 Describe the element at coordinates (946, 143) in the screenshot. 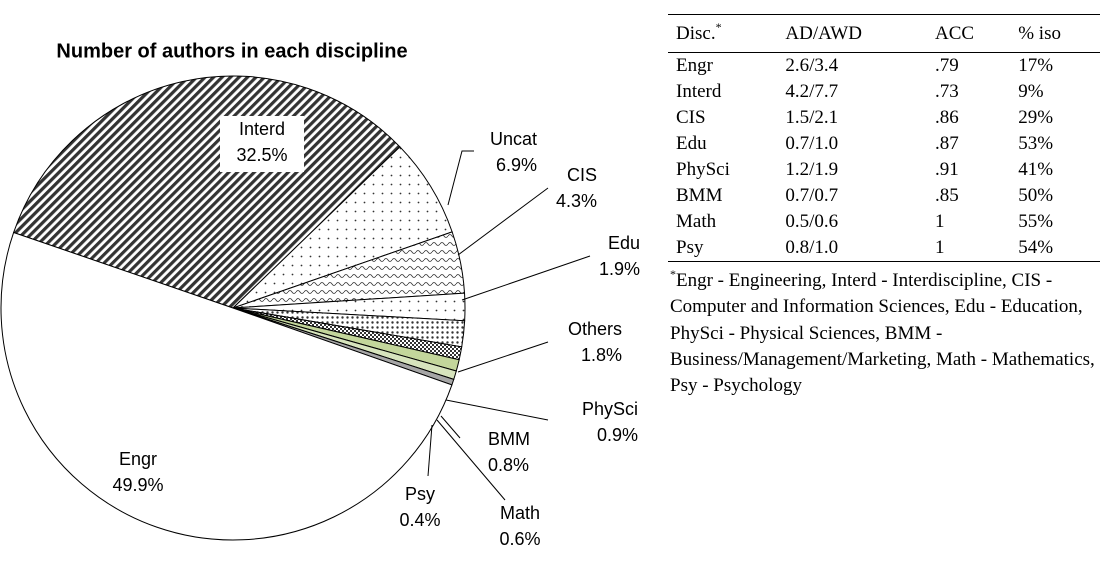

I see `table-cell: .87` at that location.